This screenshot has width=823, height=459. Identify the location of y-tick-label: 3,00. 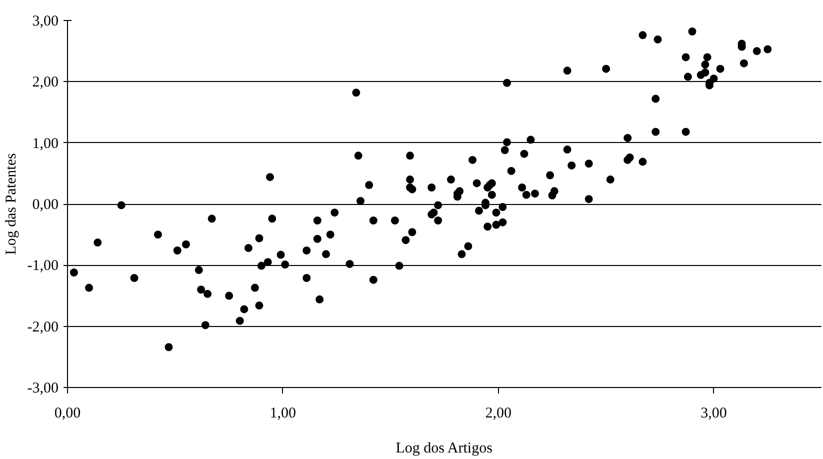
(45, 22).